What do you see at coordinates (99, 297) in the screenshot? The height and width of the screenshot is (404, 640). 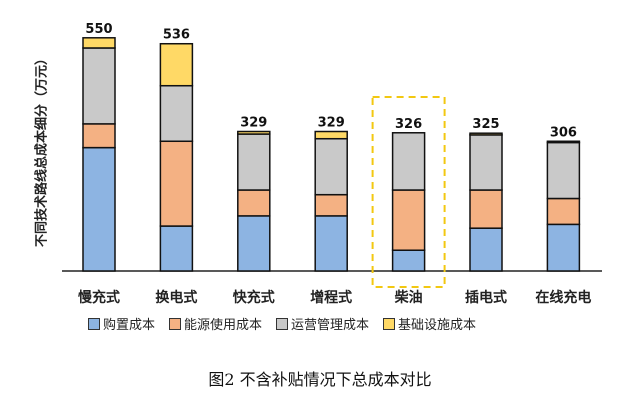 I see `x-tick-label: 慢充式` at bounding box center [99, 297].